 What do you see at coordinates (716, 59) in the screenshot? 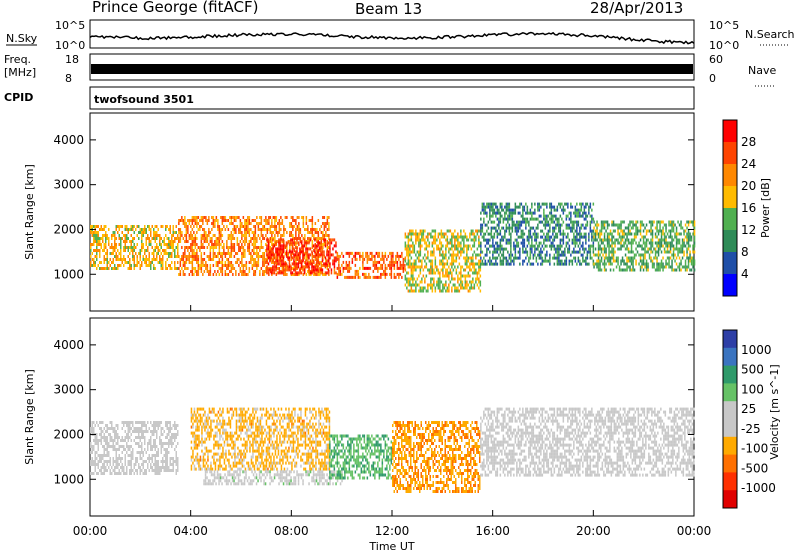
I see `freq-right-tick-top: 60` at bounding box center [716, 59].